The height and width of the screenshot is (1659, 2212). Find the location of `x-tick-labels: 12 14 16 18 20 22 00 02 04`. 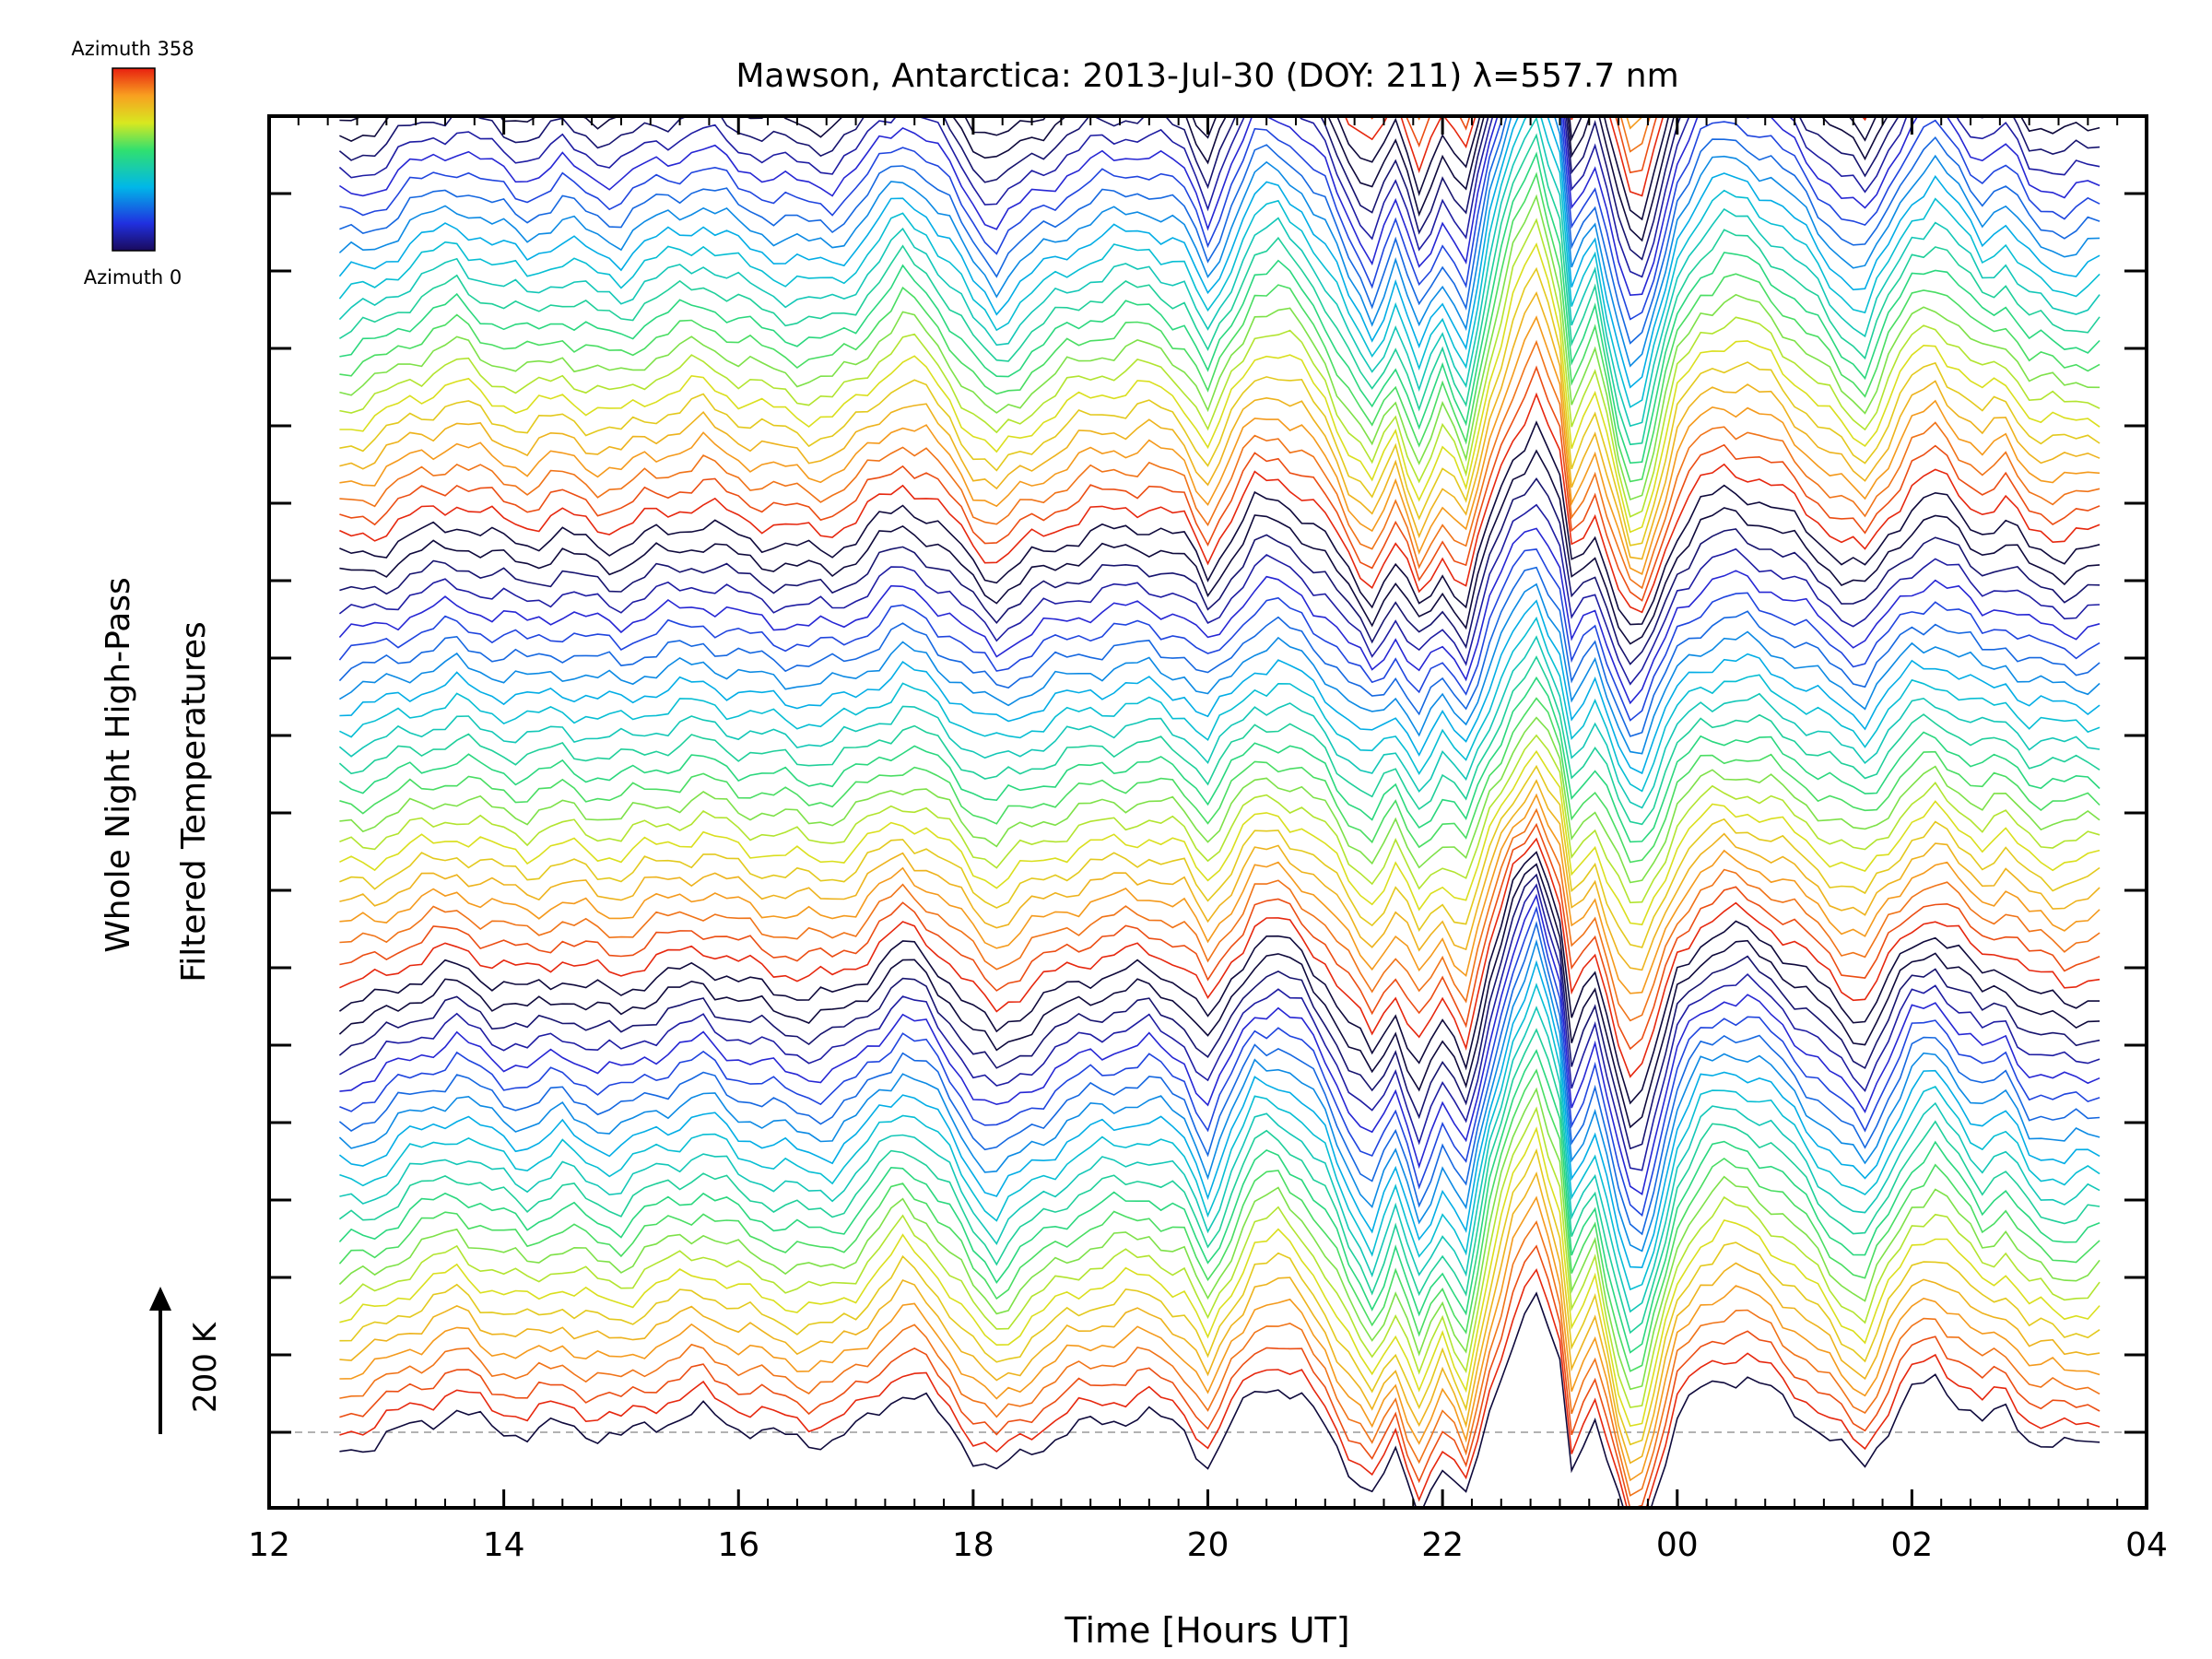

x-tick-labels: 12 14 16 18 20 22 00 02 04 is located at coordinates (1208, 1545).